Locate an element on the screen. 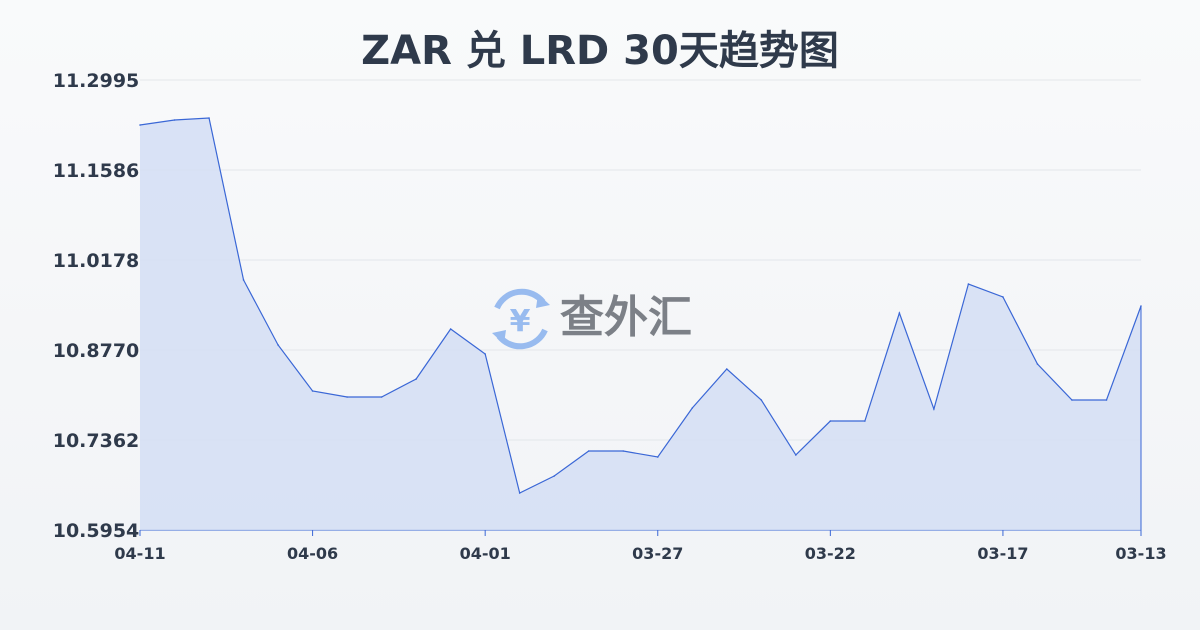 The width and height of the screenshot is (1200, 630). x-tick-label: 03-22 is located at coordinates (830, 553).